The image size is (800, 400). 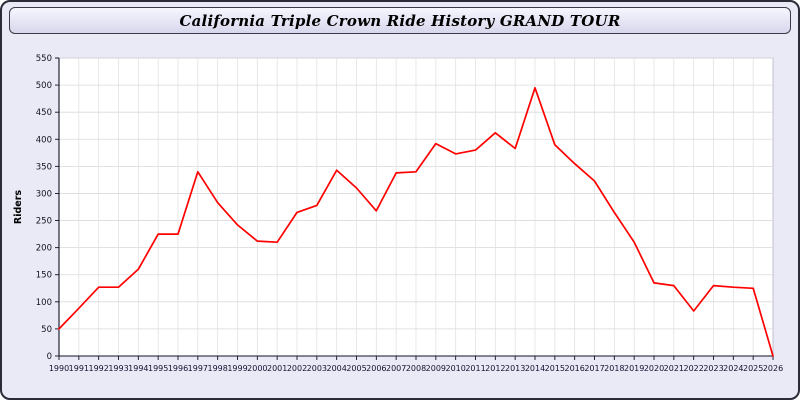 I want to click on svg-text: 1993, so click(x=118, y=368).